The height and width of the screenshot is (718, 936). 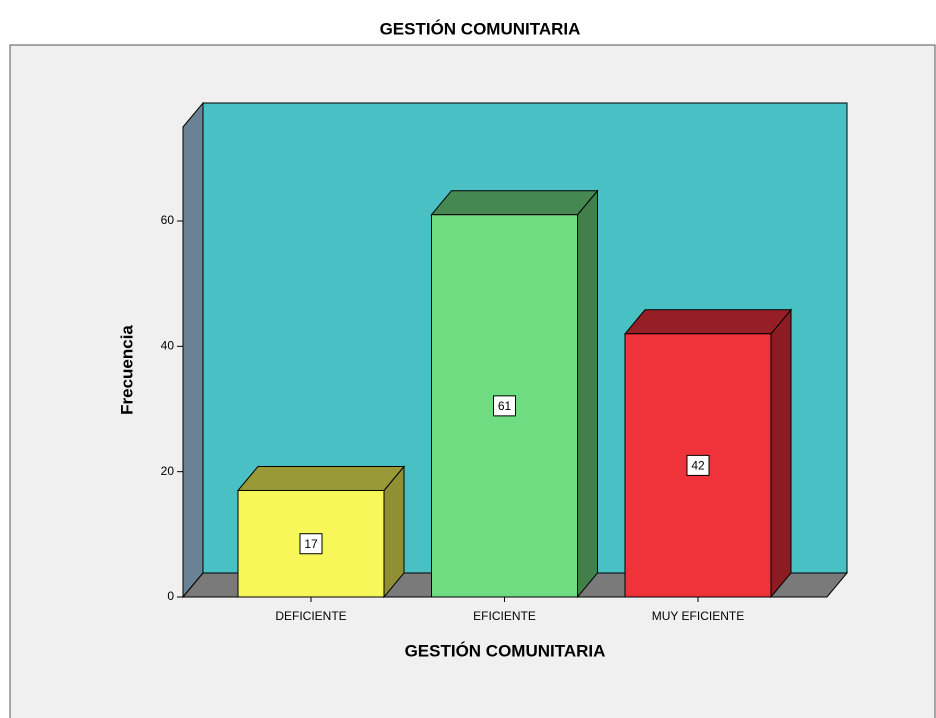 What do you see at coordinates (504, 616) in the screenshot?
I see `x-tick-label: EFICIENTE` at bounding box center [504, 616].